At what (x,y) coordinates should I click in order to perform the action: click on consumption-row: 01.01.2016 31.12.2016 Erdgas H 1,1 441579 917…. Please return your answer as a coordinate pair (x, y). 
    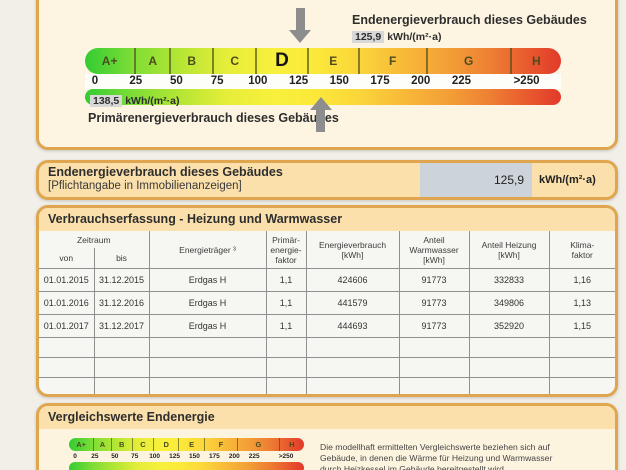
    Looking at the image, I should click on (327, 303).